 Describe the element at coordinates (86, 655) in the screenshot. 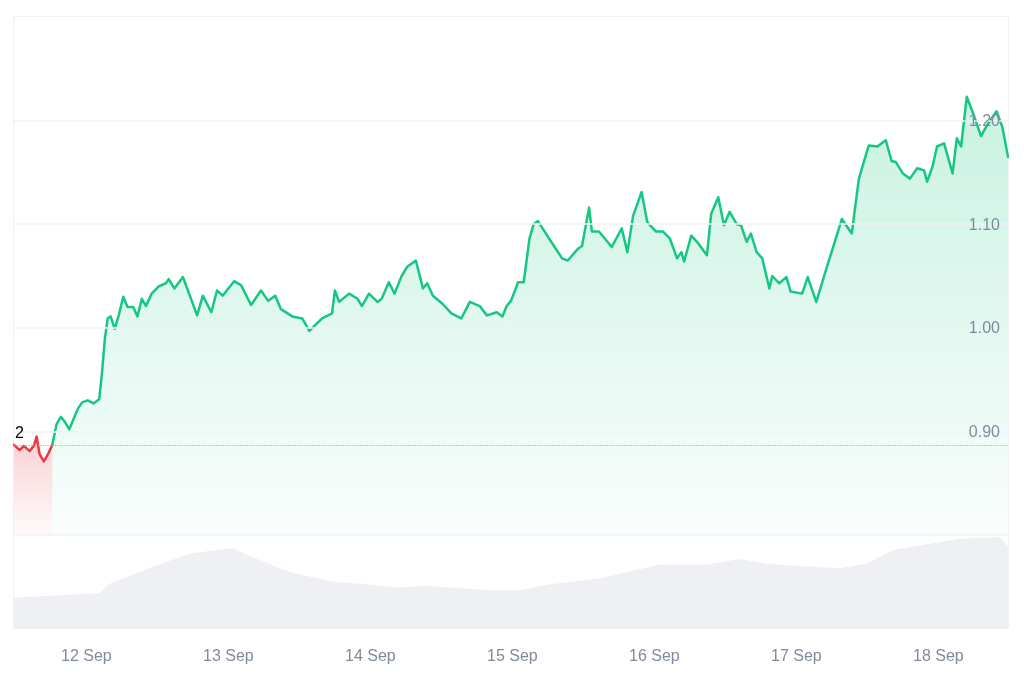

I see `x-tick-label: 12 Sep` at that location.